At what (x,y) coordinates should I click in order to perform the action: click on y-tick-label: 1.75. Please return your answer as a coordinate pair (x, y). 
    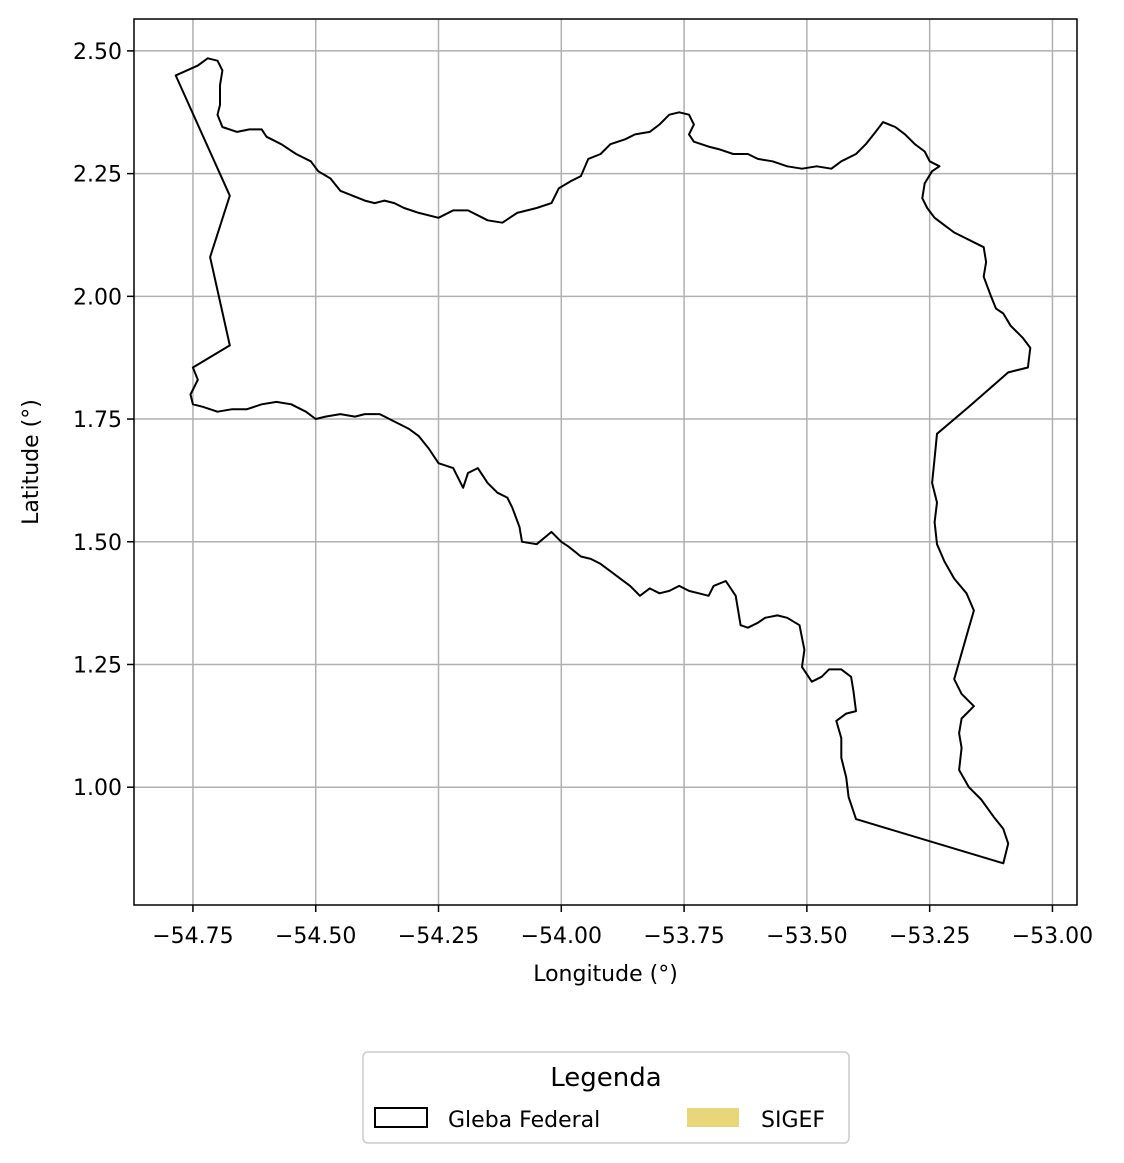
    Looking at the image, I should click on (97, 420).